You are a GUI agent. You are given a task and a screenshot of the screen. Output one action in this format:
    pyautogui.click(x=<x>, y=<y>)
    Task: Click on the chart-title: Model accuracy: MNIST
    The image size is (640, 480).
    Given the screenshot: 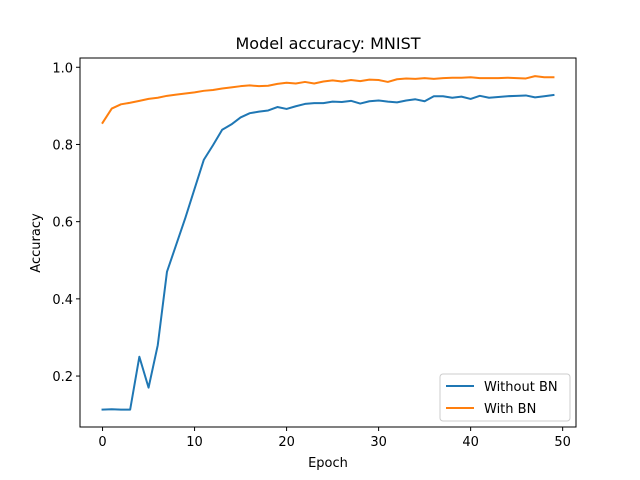 What is the action you would take?
    pyautogui.click(x=327, y=43)
    